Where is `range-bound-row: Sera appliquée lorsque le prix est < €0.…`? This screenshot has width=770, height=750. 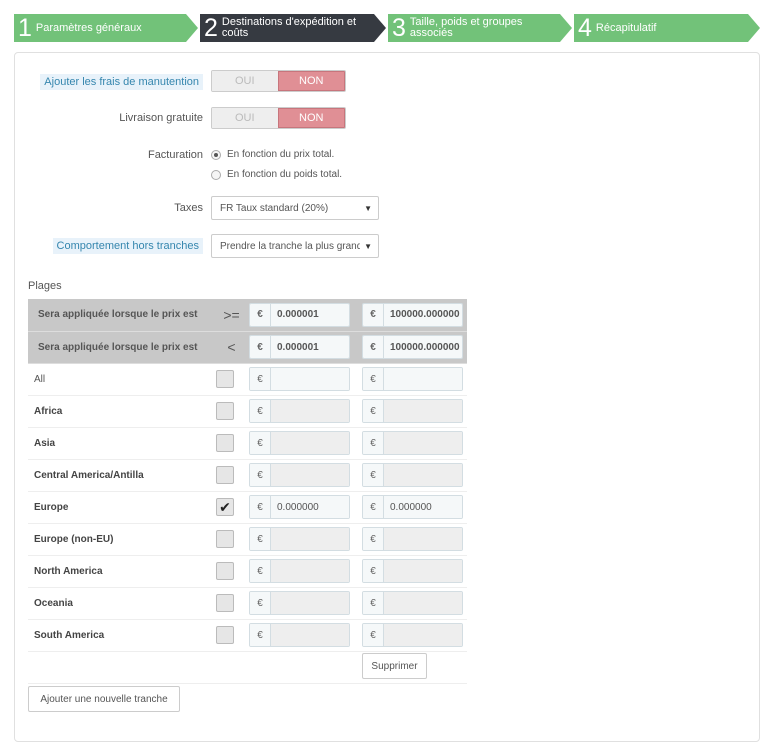
range-bound-row: Sera appliquée lorsque le prix est < €0.… is located at coordinates (247, 347).